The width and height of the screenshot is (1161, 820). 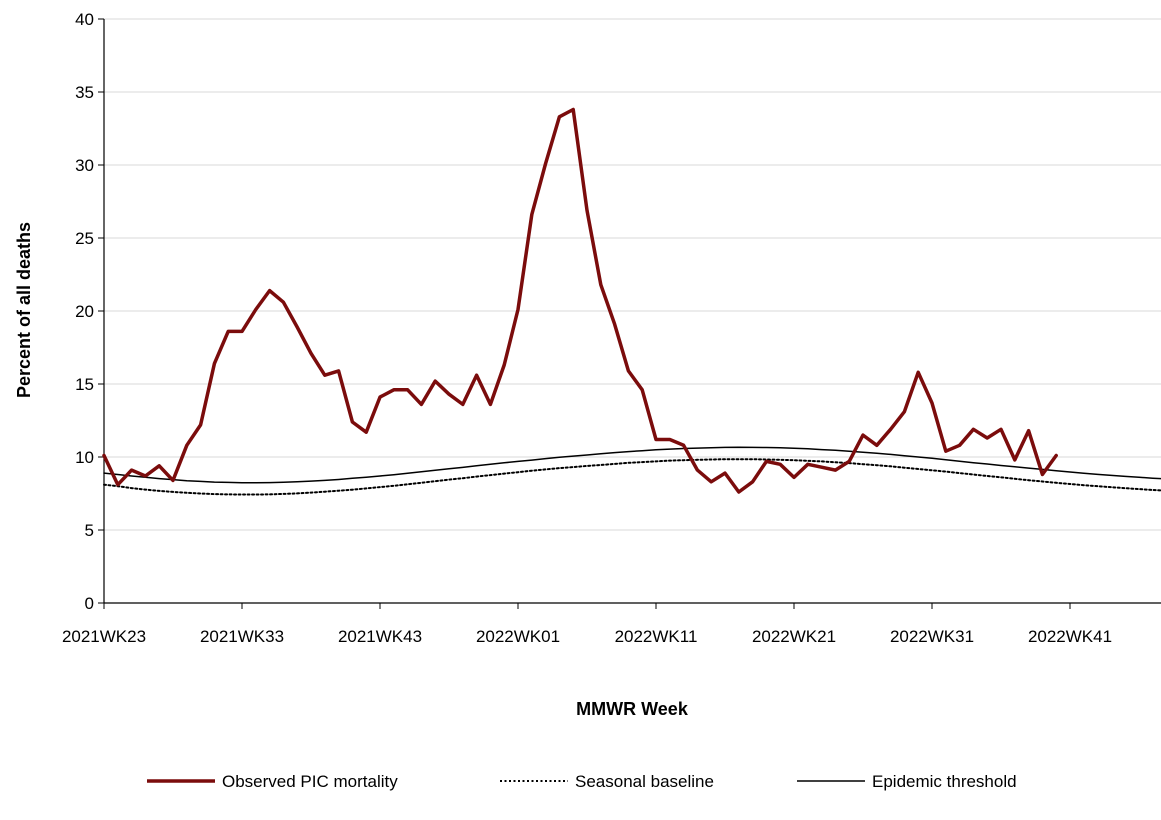 I want to click on legend-item-seasonal-baseline: Seasonal baseline, so click(x=607, y=781).